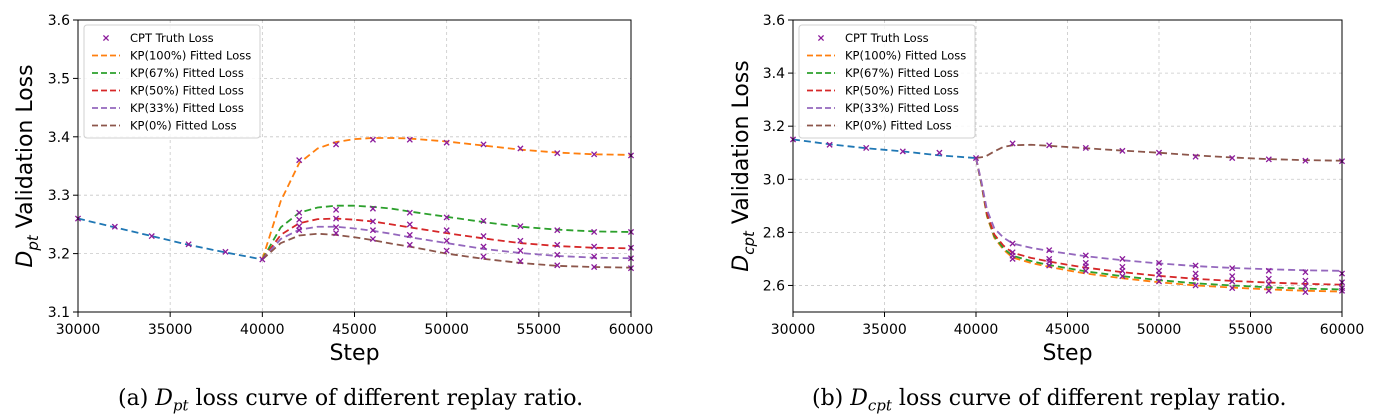  I want to click on legend-label: CPT Truth Loss, so click(887, 38).